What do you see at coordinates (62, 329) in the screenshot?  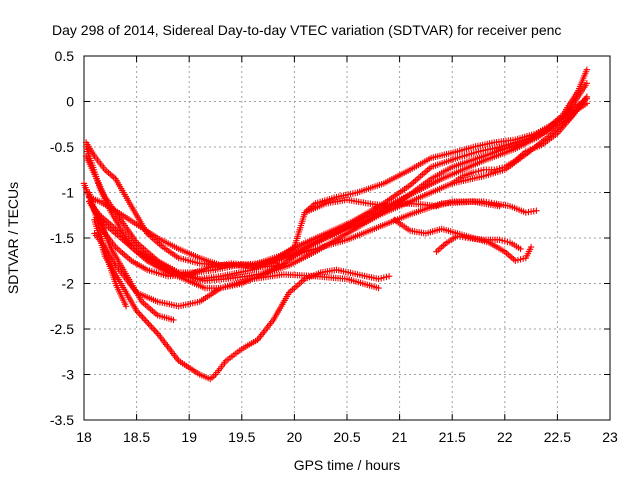 I see `y-tick-label: -2.5` at bounding box center [62, 329].